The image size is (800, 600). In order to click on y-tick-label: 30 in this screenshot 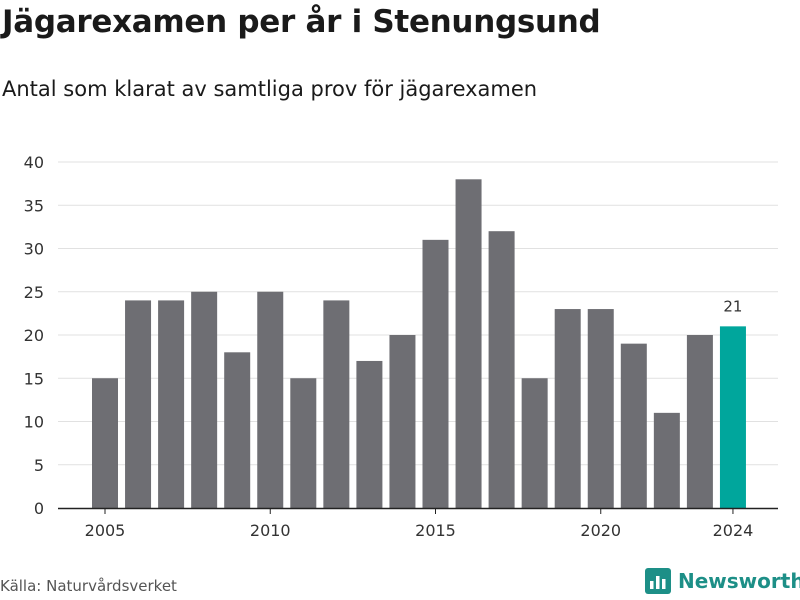, I will do `click(34, 249)`.